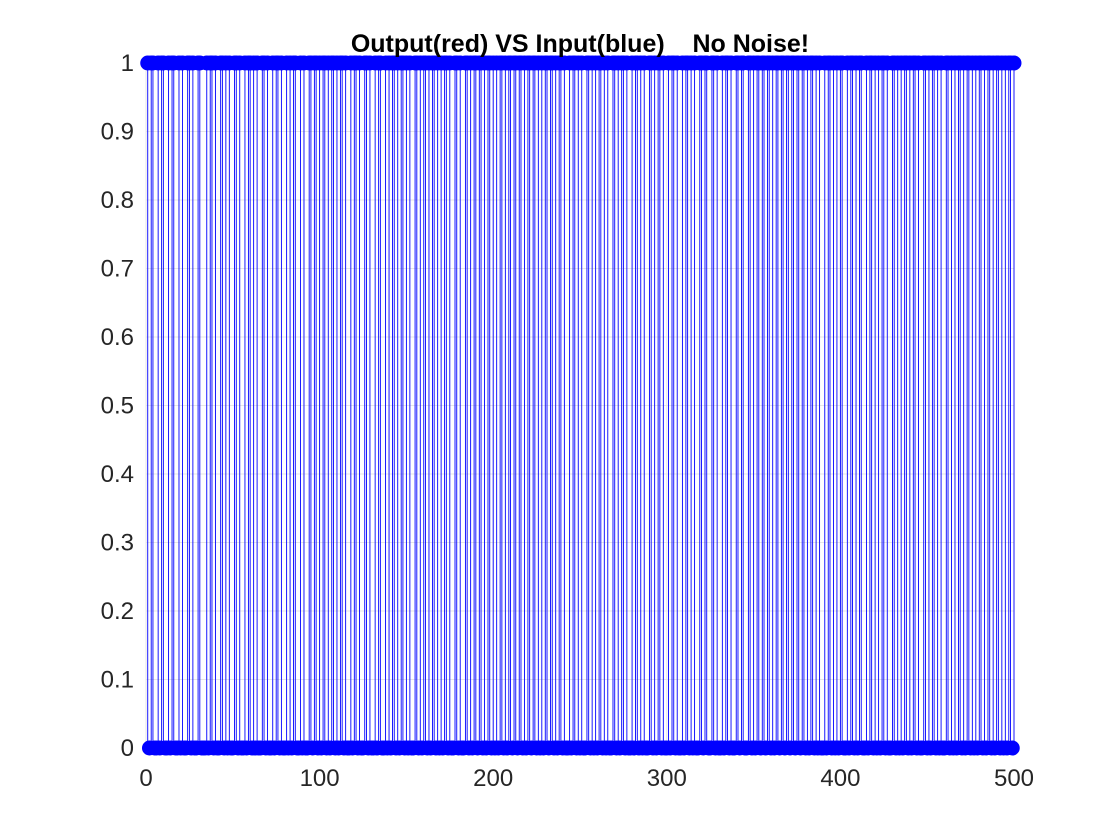 The image size is (1120, 840). Describe the element at coordinates (1014, 778) in the screenshot. I see `x-tick-label: 500` at that location.